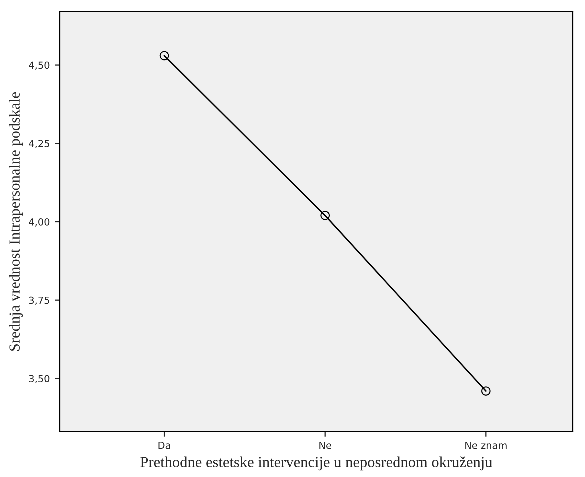 This screenshot has width=585, height=477. Describe the element at coordinates (316, 463) in the screenshot. I see `x-axis-title: Prethodne estetske intervencije u neposrednom okruženju` at that location.